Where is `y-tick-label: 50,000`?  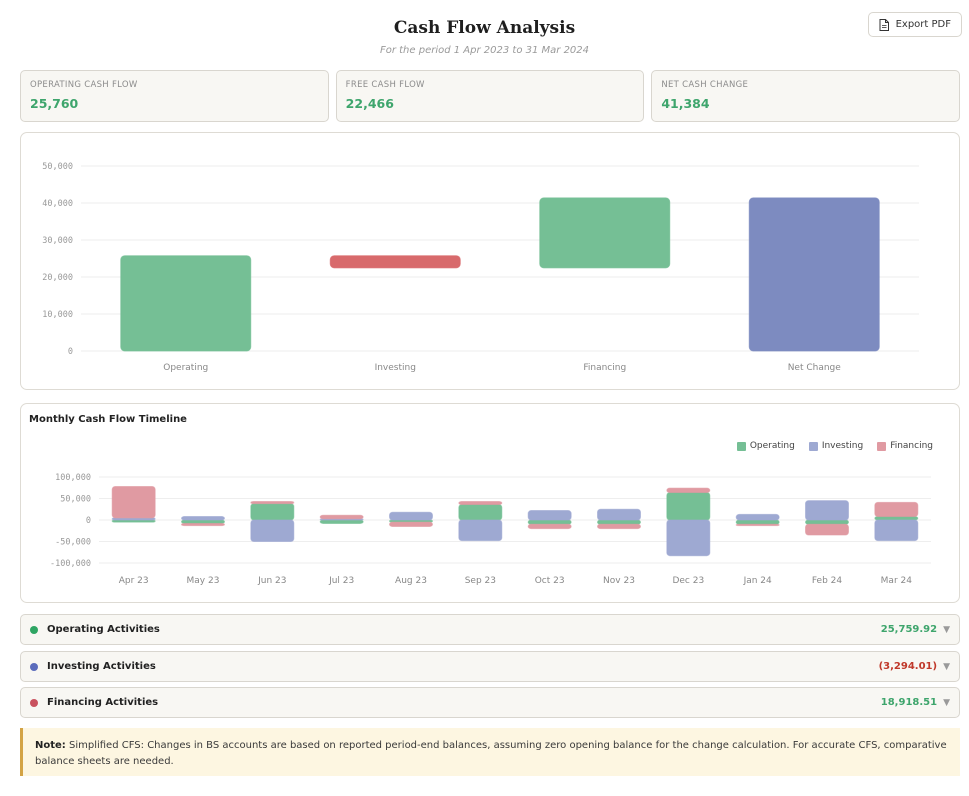 y-tick-label: 50,000 is located at coordinates (57, 167).